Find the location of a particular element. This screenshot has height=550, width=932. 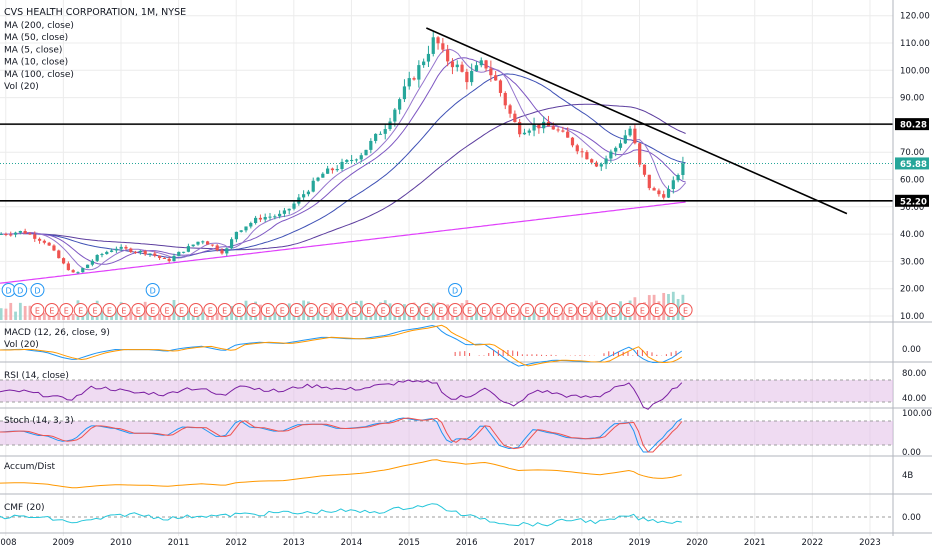

price-tag is located at coordinates (912, 200).